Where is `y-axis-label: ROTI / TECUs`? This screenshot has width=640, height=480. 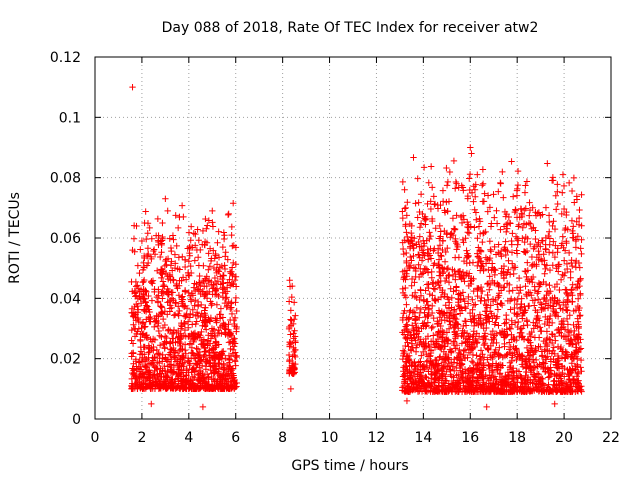
y-axis-label: ROTI / TECUs is located at coordinates (15, 238).